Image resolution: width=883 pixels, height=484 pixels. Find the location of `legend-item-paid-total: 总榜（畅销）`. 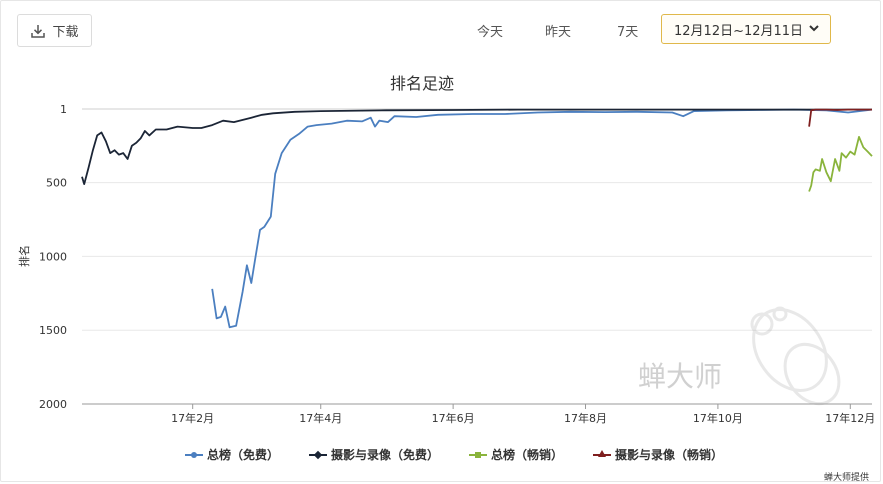

legend-item-paid-total: 总榜（畅销） is located at coordinates (516, 454).